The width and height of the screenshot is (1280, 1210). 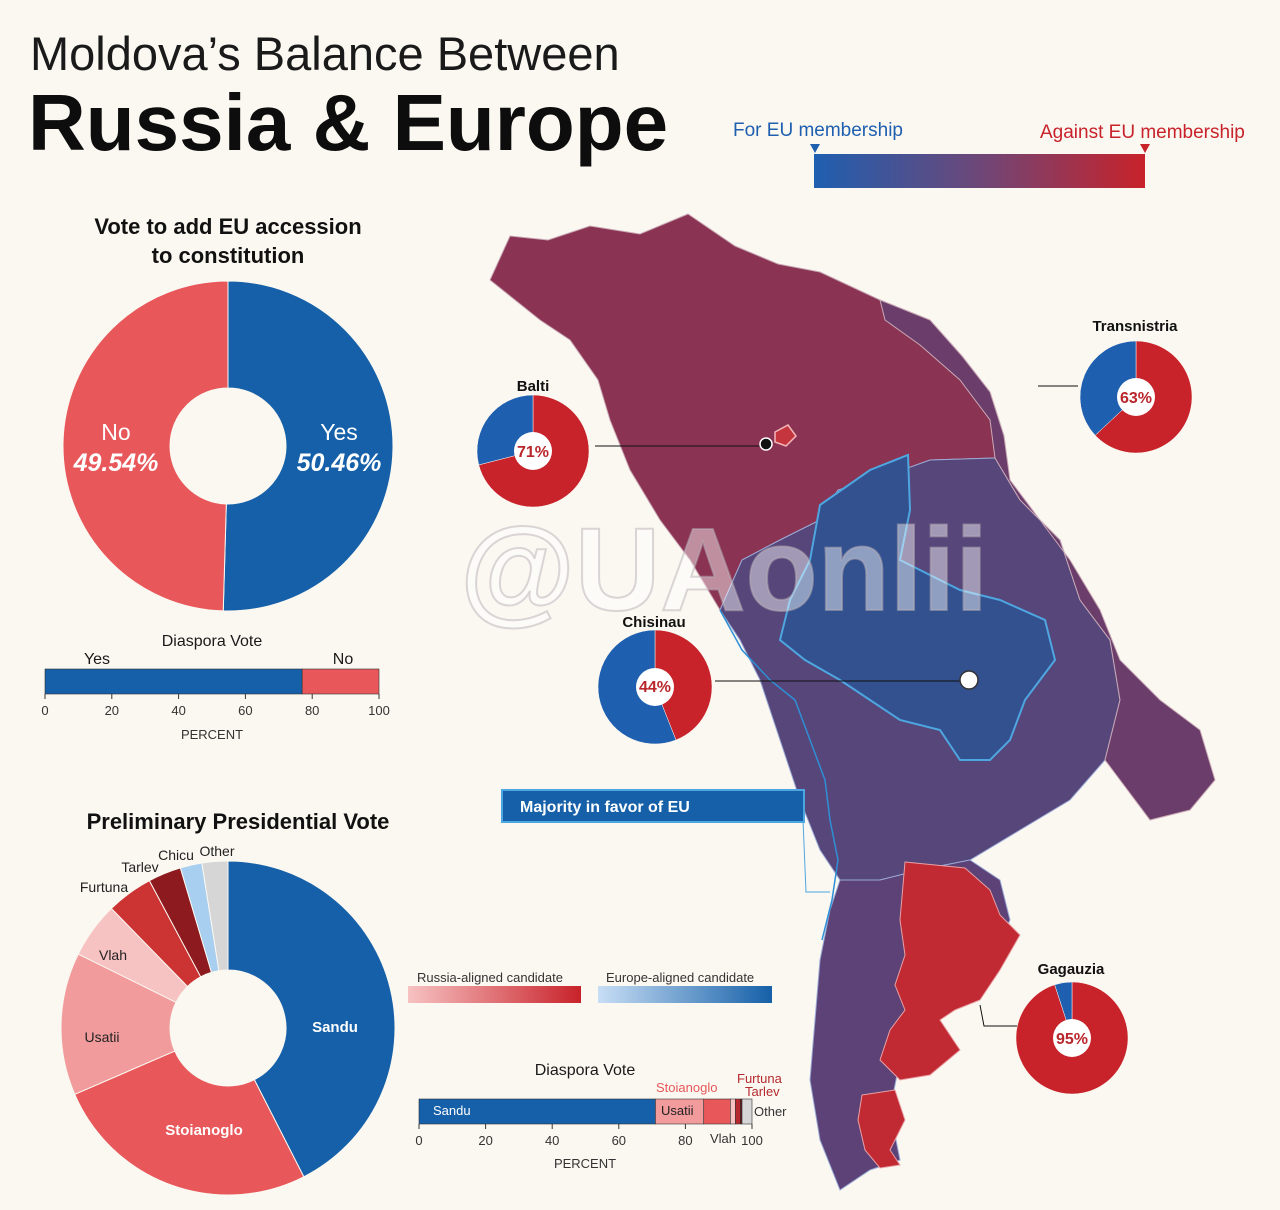 What do you see at coordinates (228, 255) in the screenshot?
I see `referendum-title-2: to constitution` at bounding box center [228, 255].